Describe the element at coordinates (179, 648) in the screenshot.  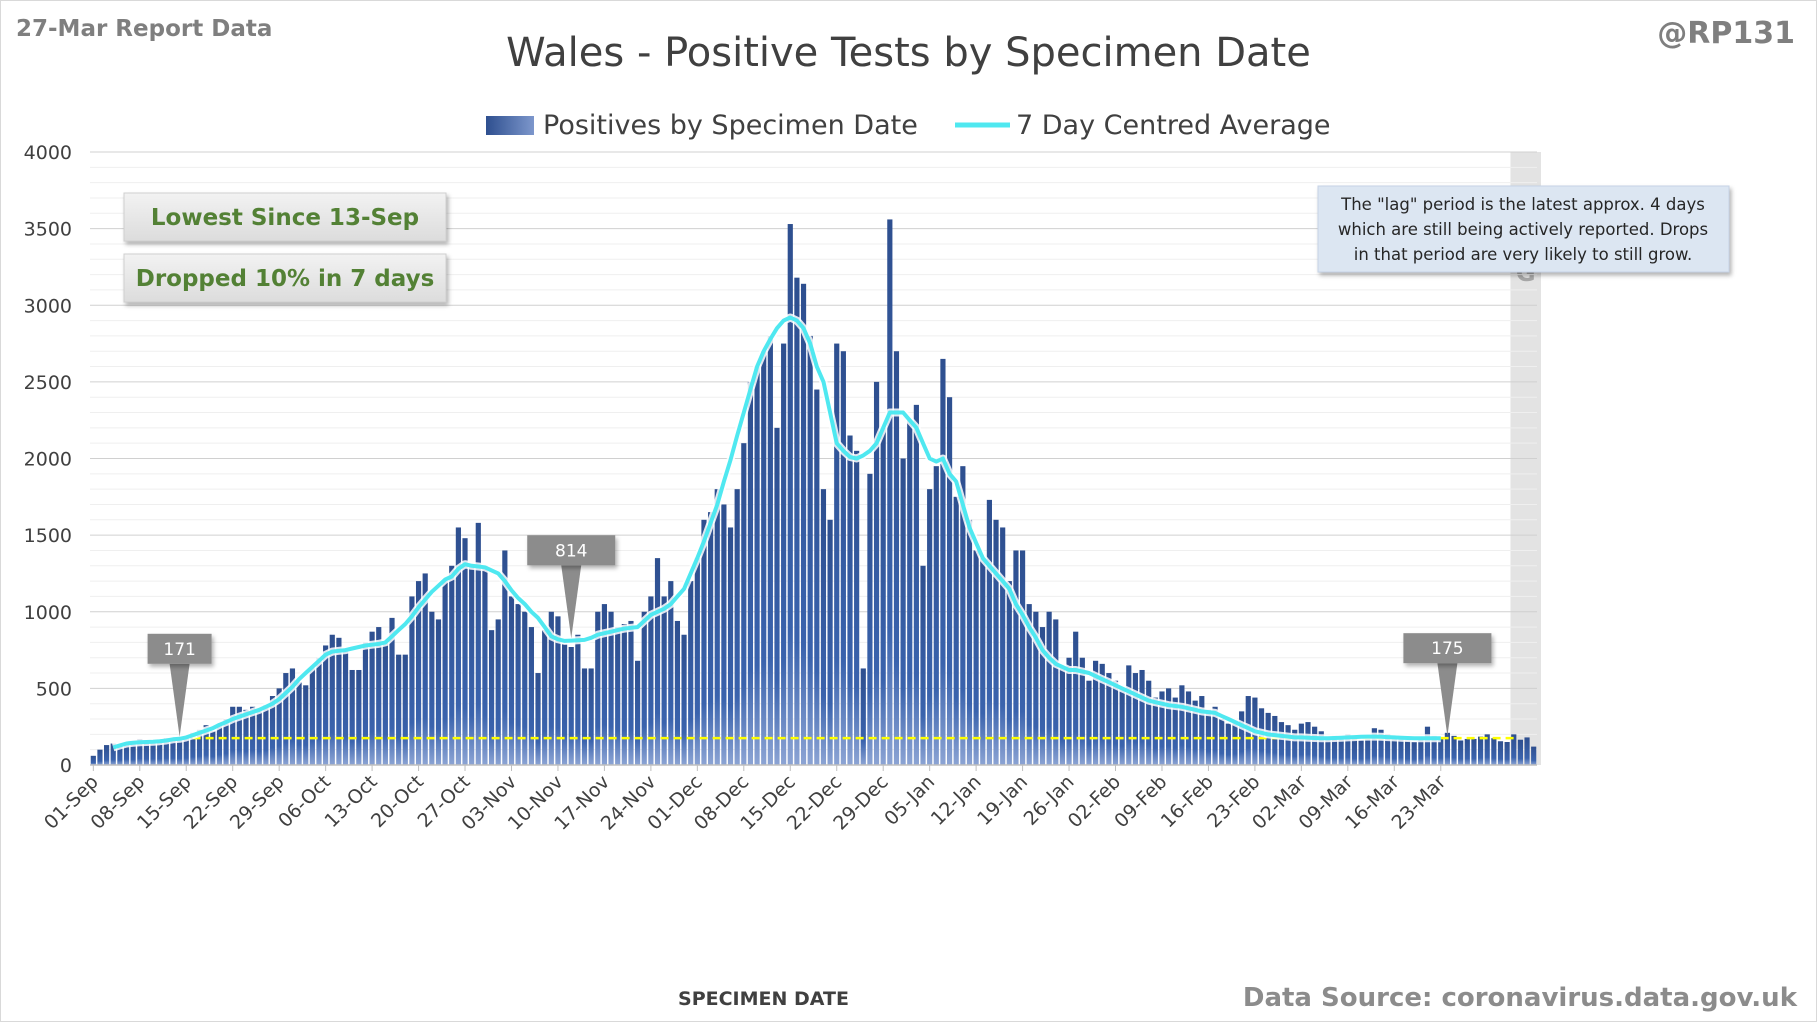
I see `callout-box` at that location.